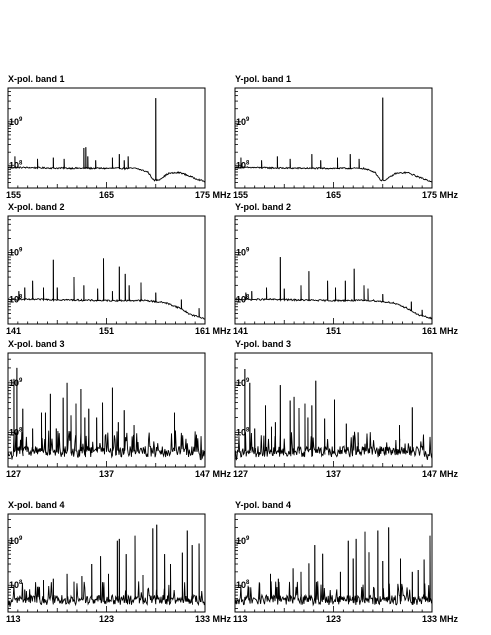 This screenshot has height=635, width=491. What do you see at coordinates (263, 79) in the screenshot?
I see `panel-title: Y-pol. band 1` at bounding box center [263, 79].